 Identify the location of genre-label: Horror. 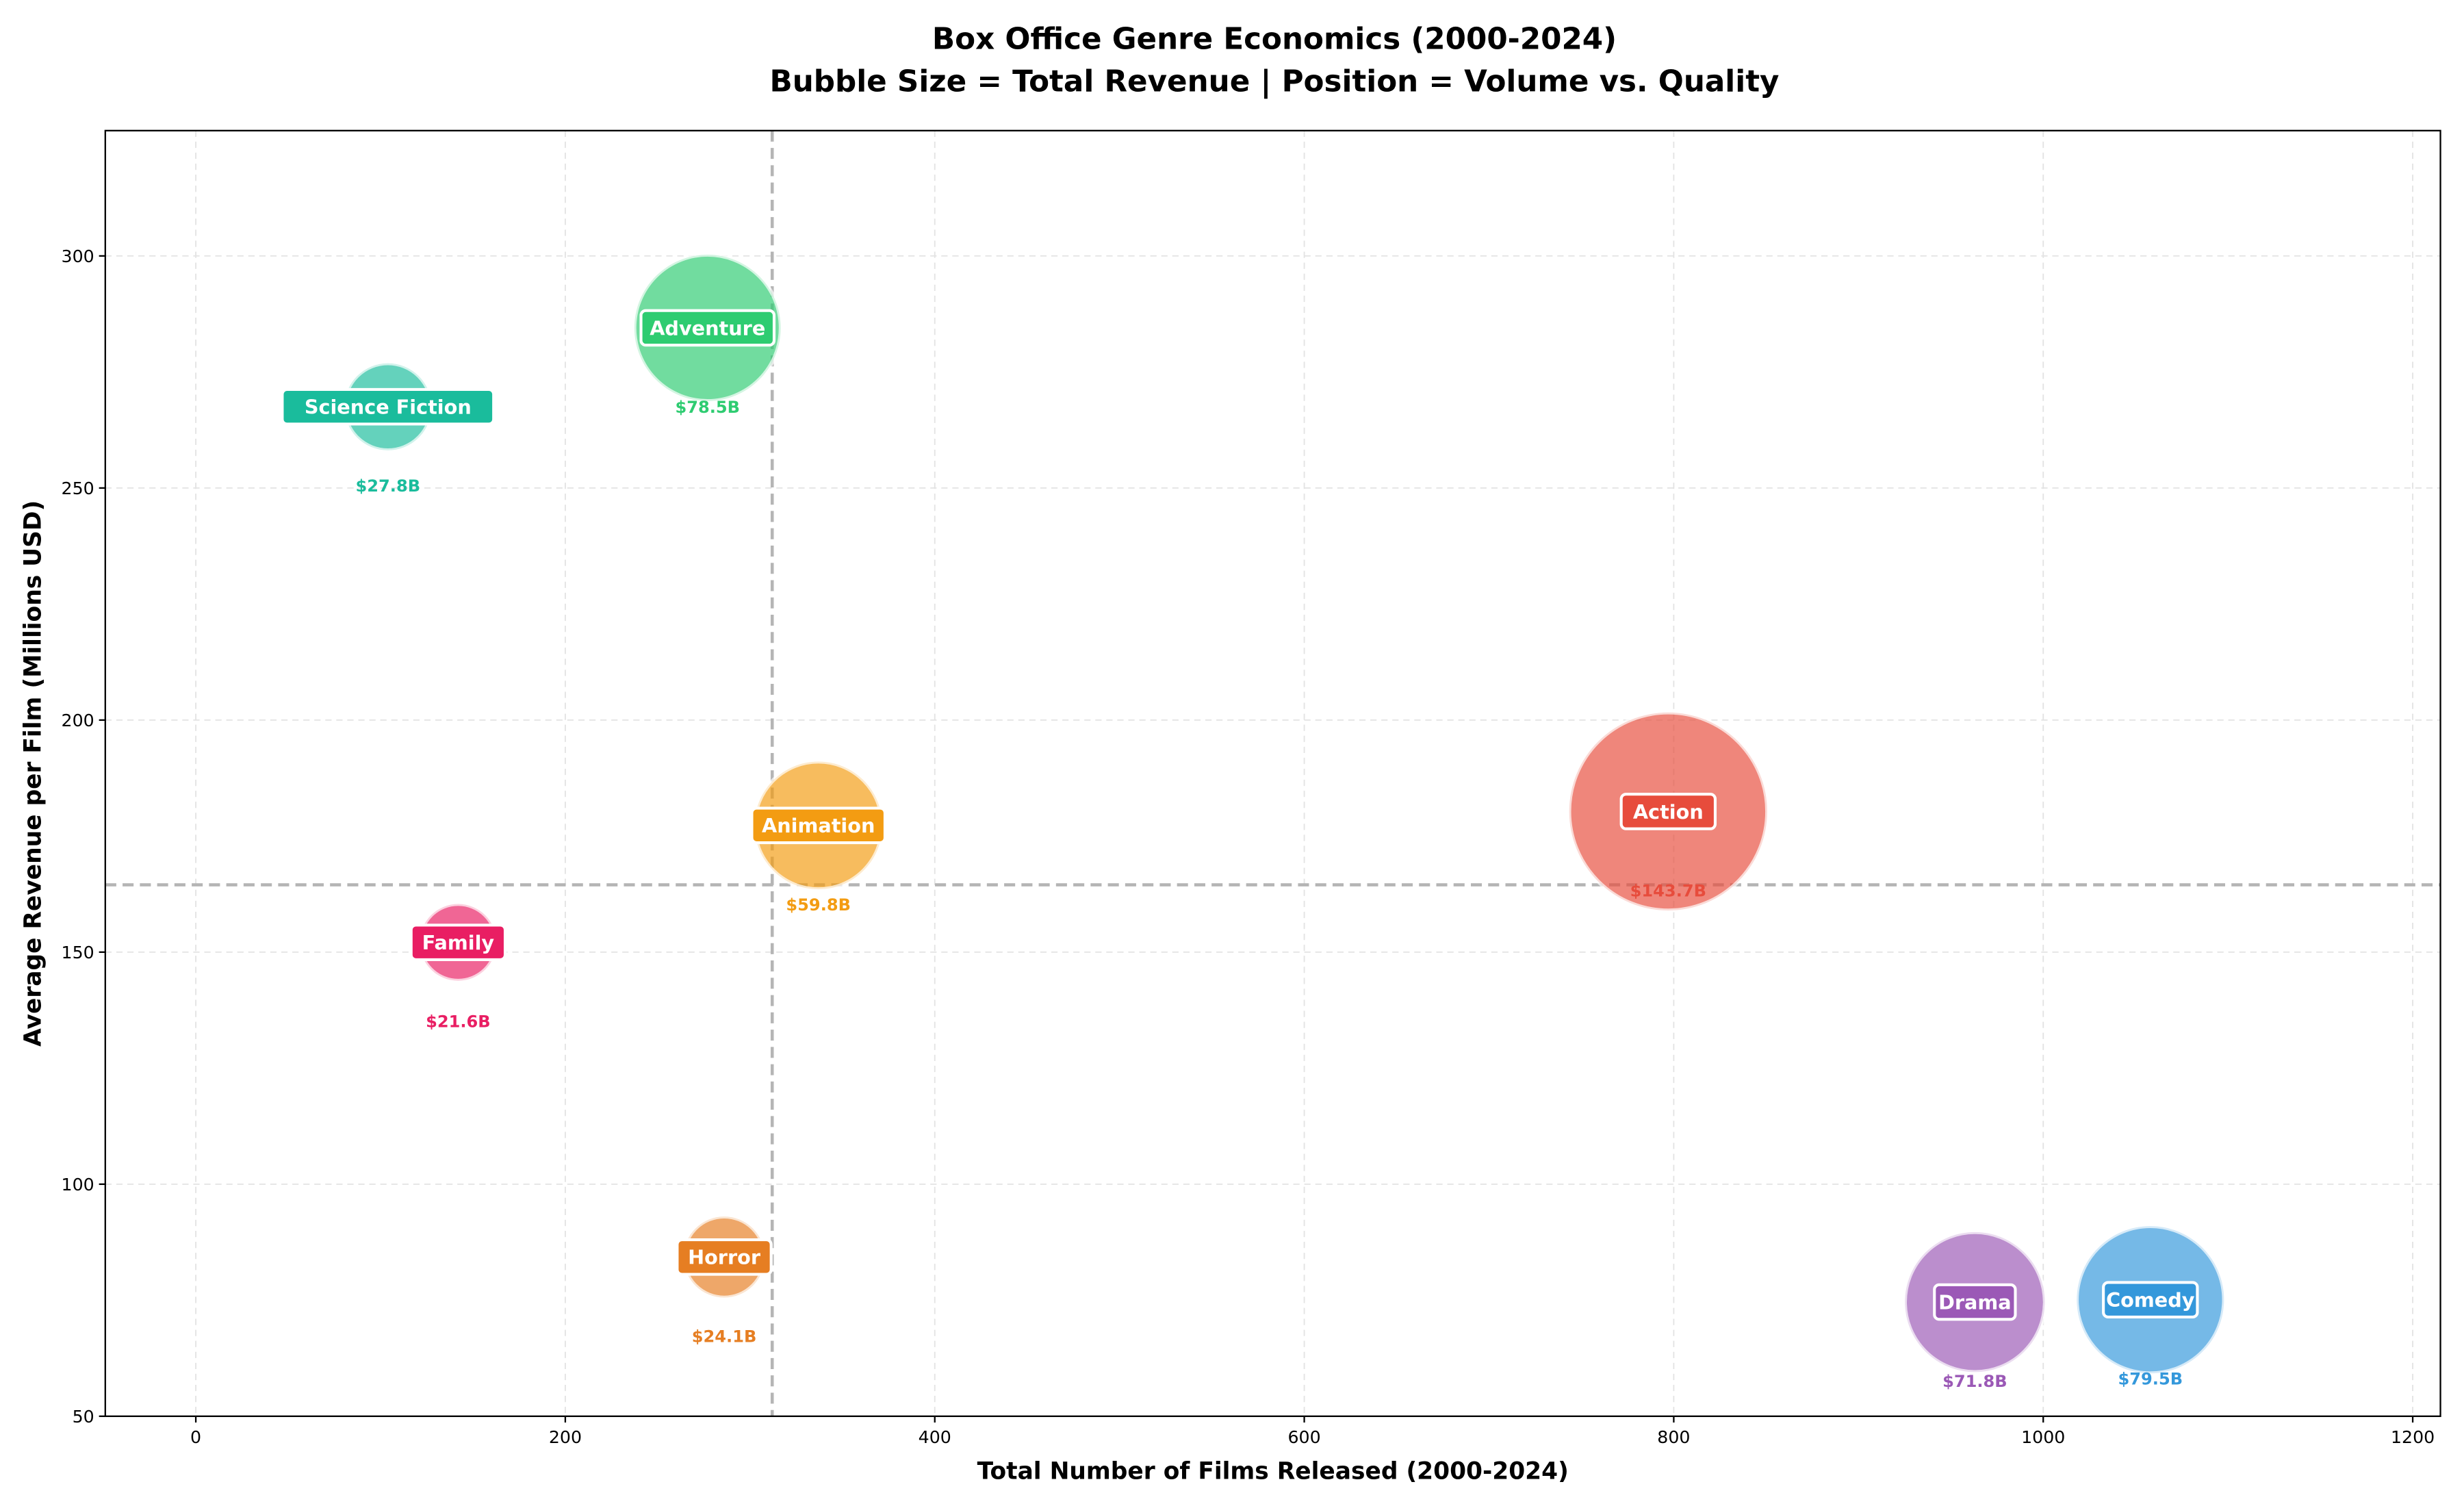
(724, 1257).